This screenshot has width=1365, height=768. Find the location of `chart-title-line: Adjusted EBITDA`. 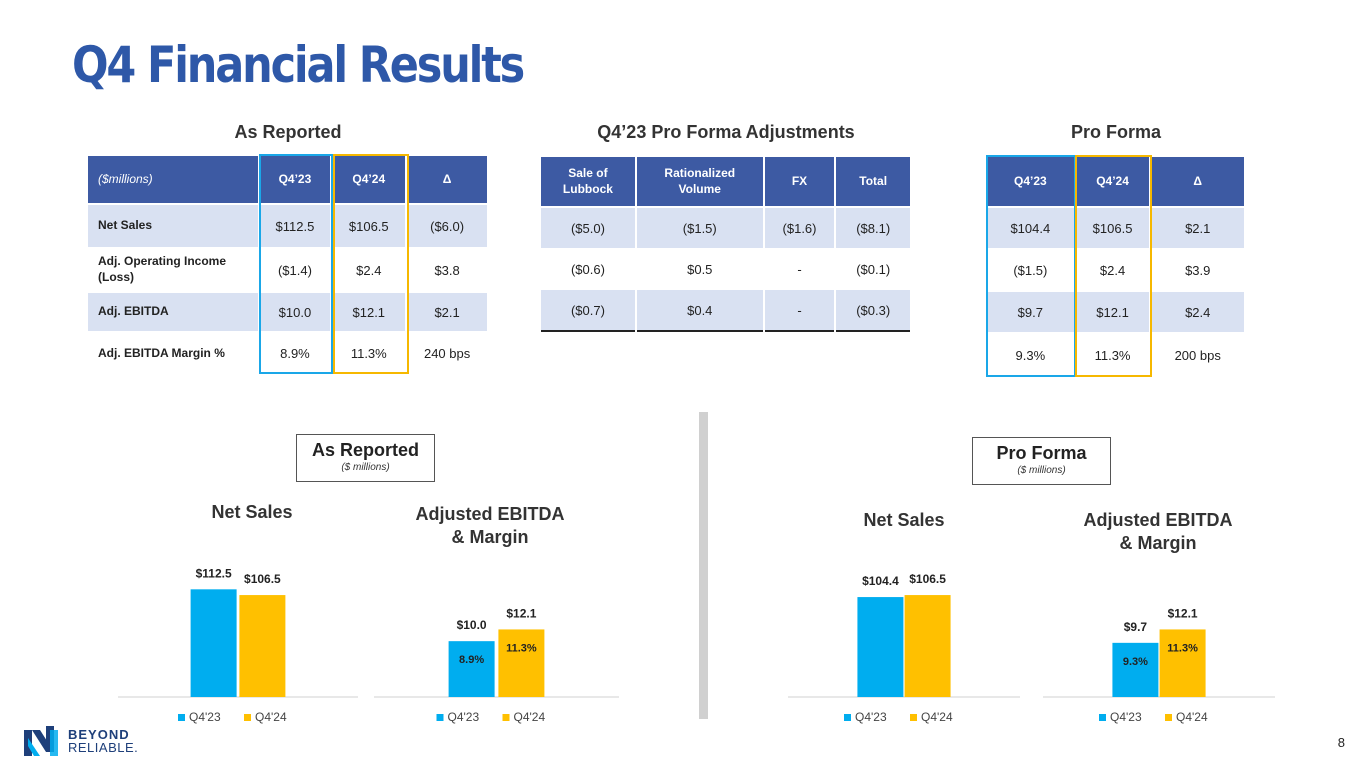

chart-title-line: Adjusted EBITDA is located at coordinates (490, 514).